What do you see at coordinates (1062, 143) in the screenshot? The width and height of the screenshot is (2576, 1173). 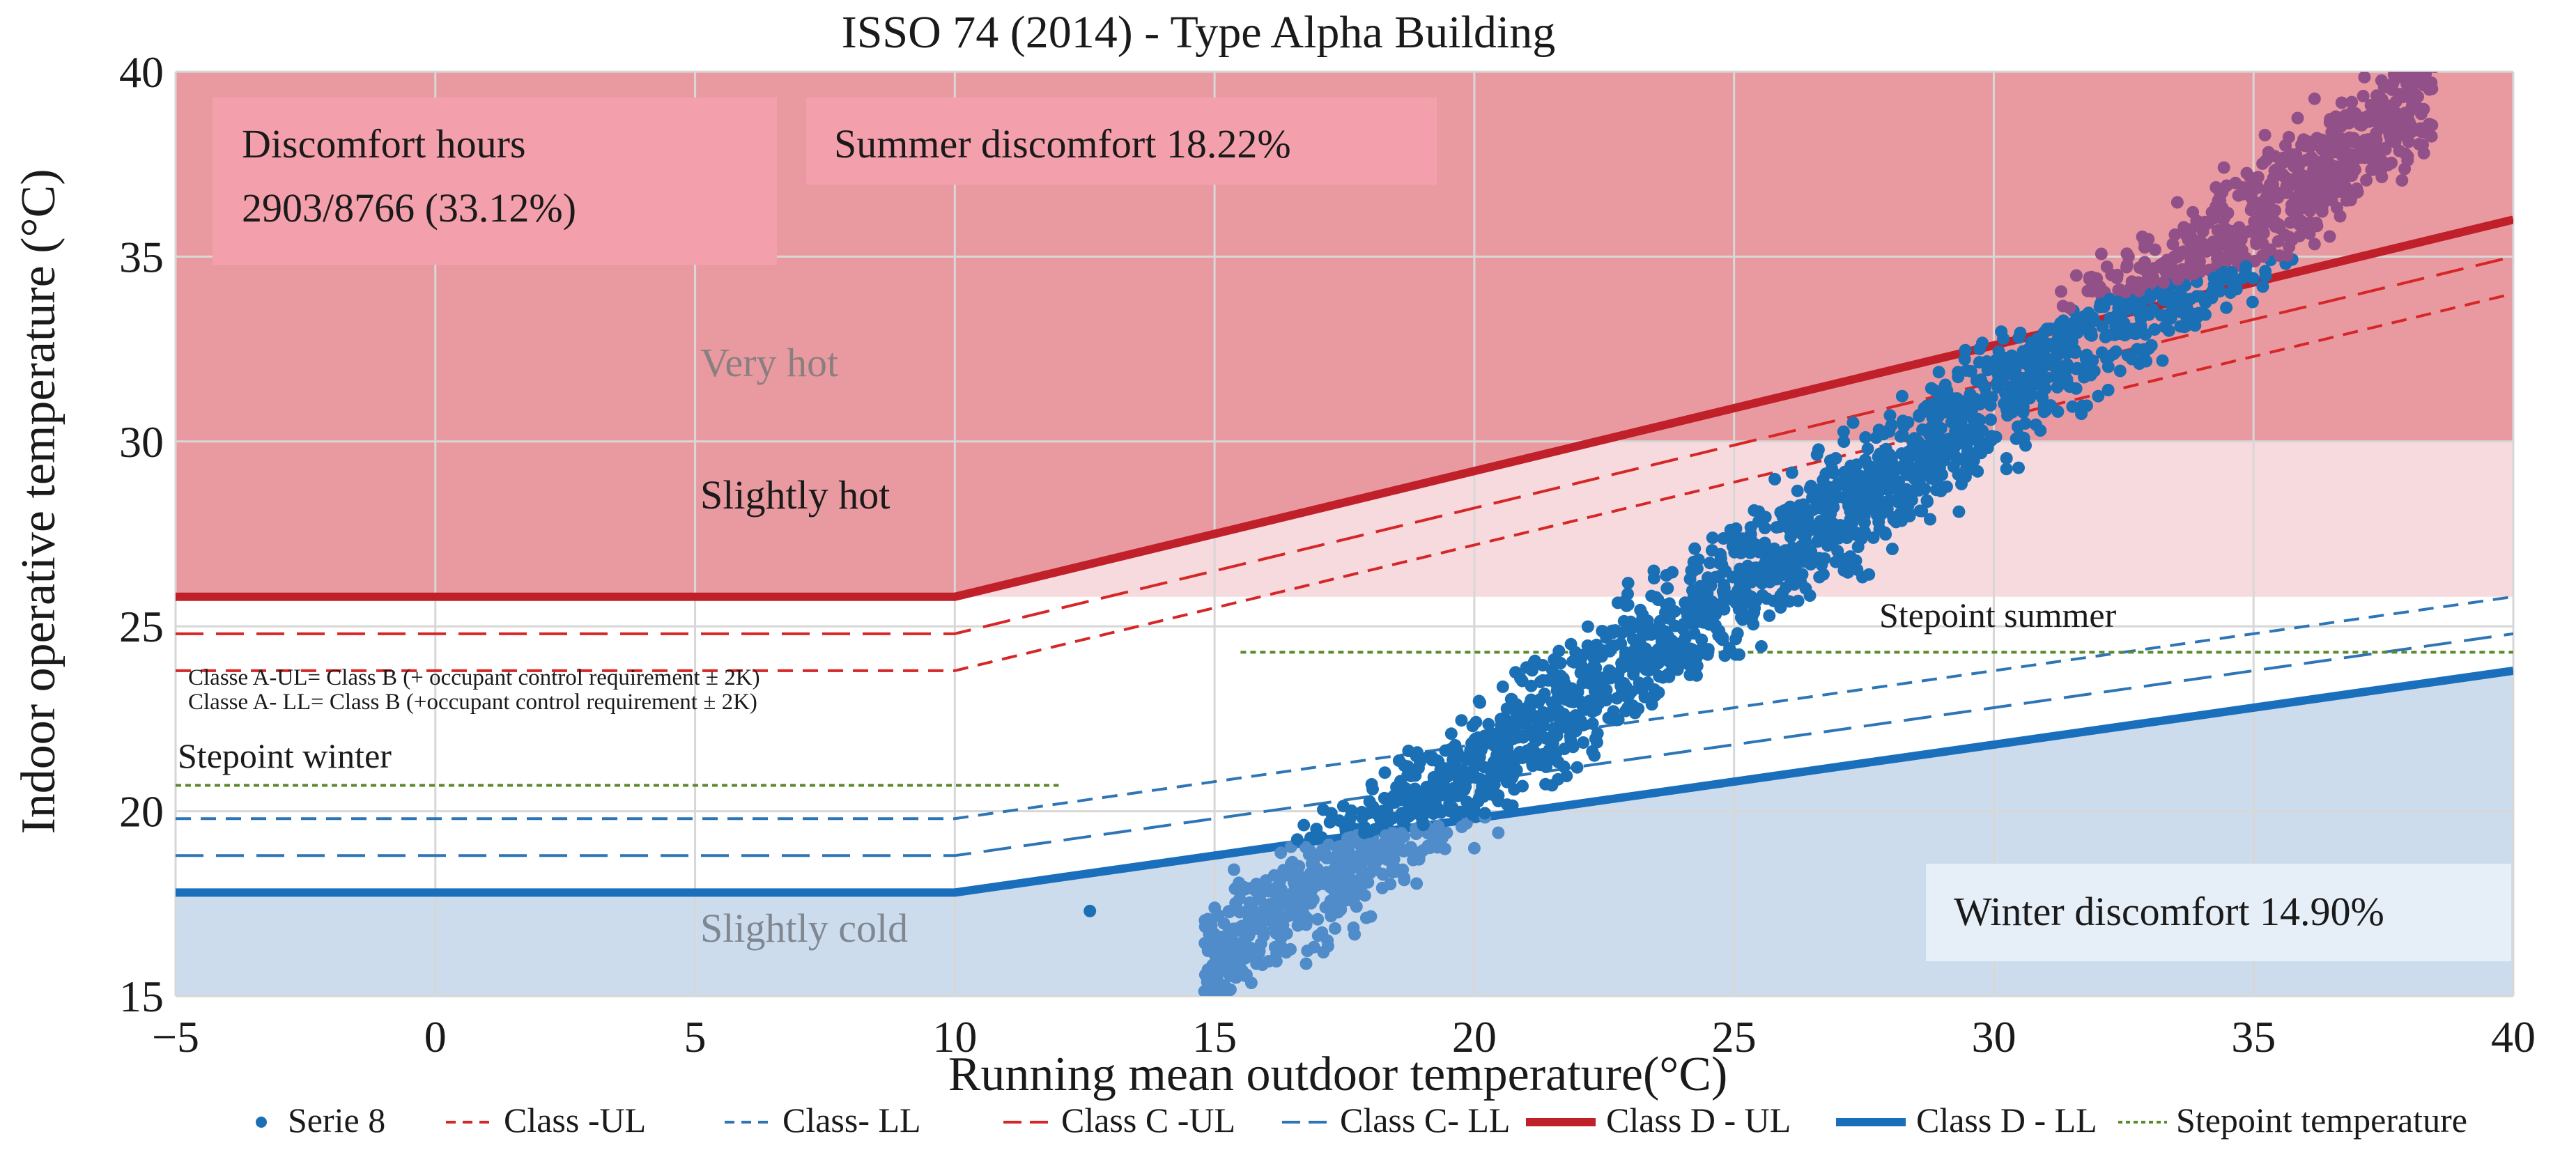 I see `summer-discomfort-label: Summer discomfort 18.22%` at bounding box center [1062, 143].